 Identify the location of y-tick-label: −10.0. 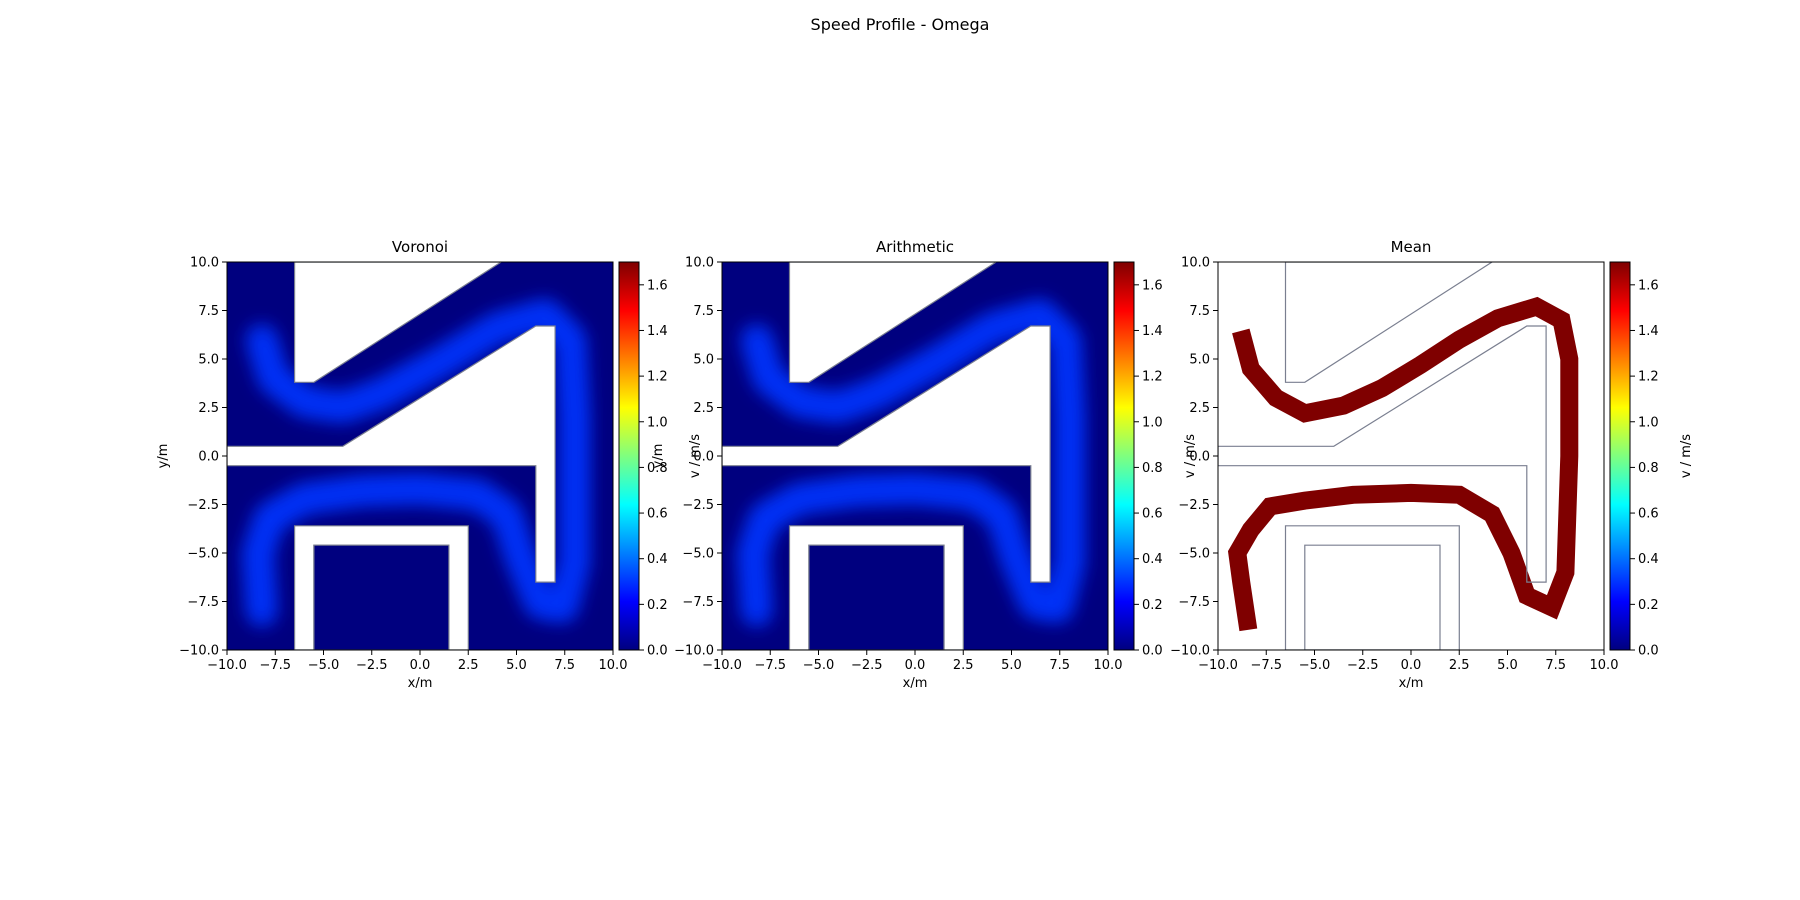
(1190, 651).